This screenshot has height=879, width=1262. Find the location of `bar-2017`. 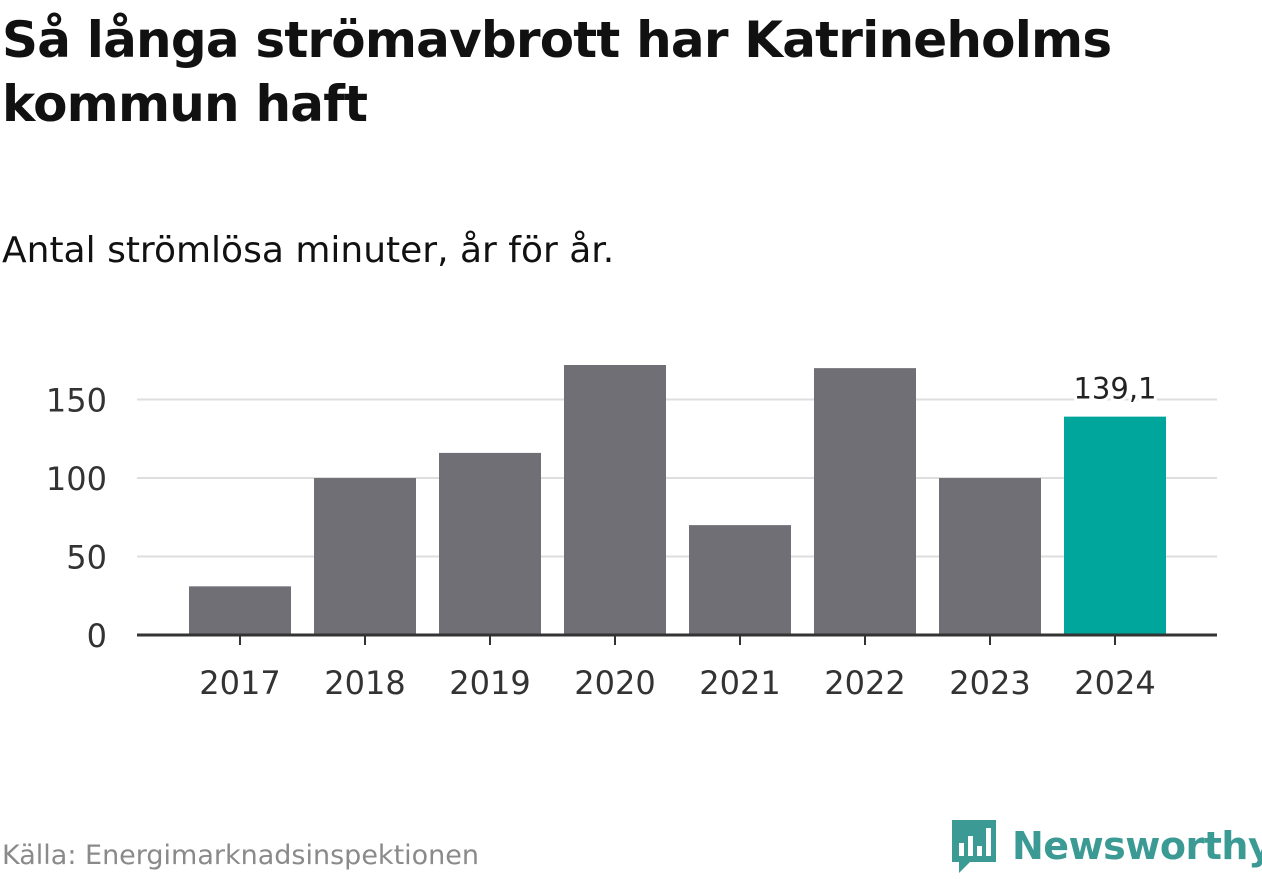

bar-2017 is located at coordinates (240, 610).